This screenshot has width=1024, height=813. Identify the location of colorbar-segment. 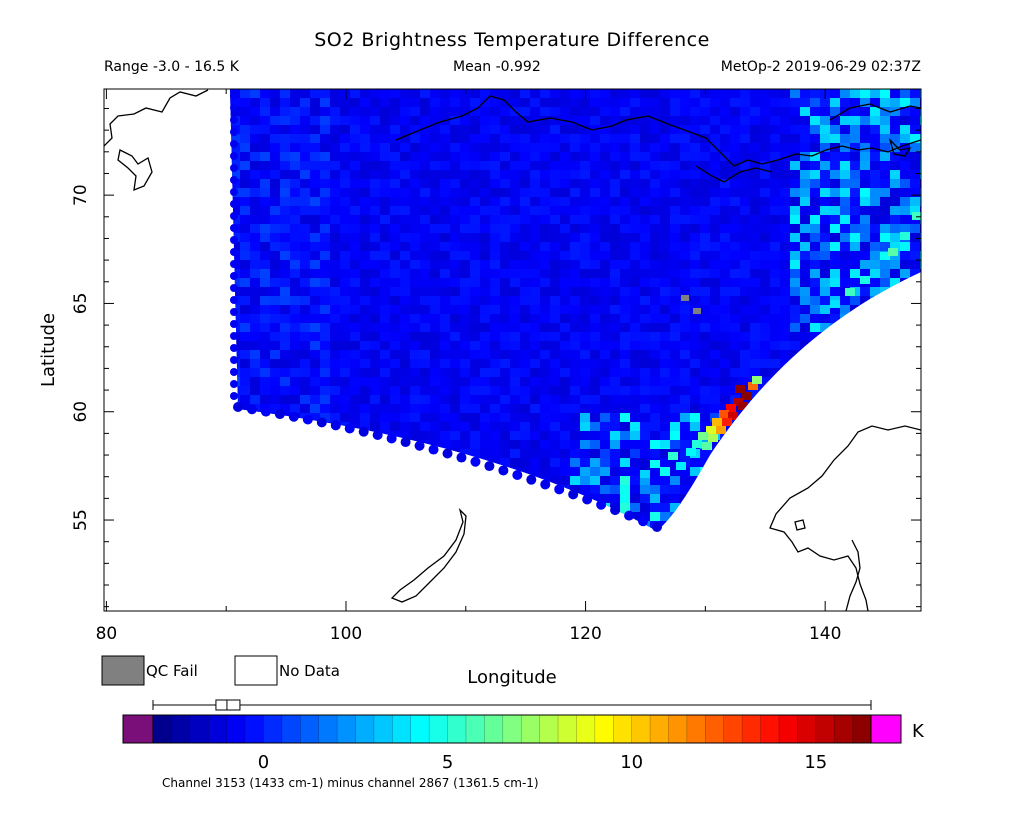
(255, 729).